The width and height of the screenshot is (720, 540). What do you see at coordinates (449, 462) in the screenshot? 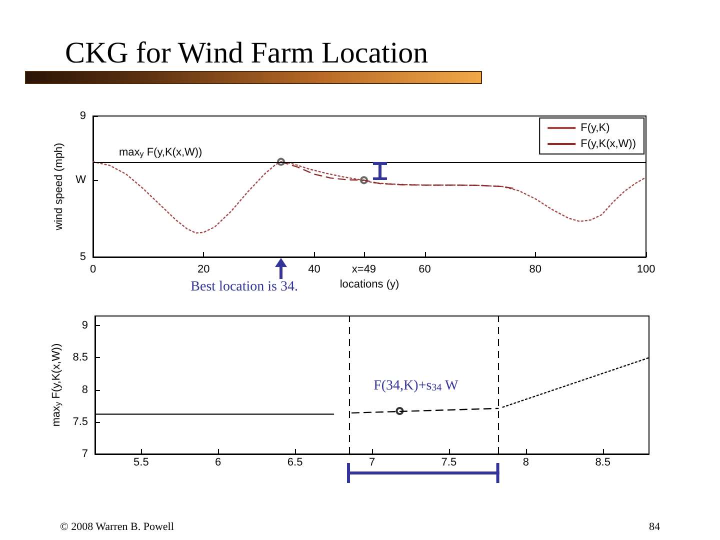
I see `x-tick-label: 7.5` at bounding box center [449, 462].